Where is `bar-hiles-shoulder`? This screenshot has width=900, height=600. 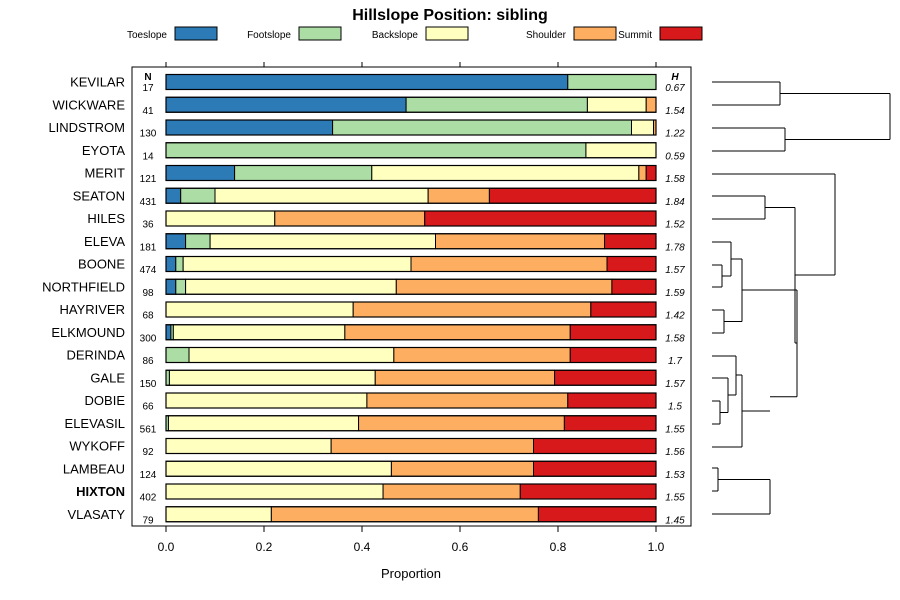
bar-hiles-shoulder is located at coordinates (350, 218).